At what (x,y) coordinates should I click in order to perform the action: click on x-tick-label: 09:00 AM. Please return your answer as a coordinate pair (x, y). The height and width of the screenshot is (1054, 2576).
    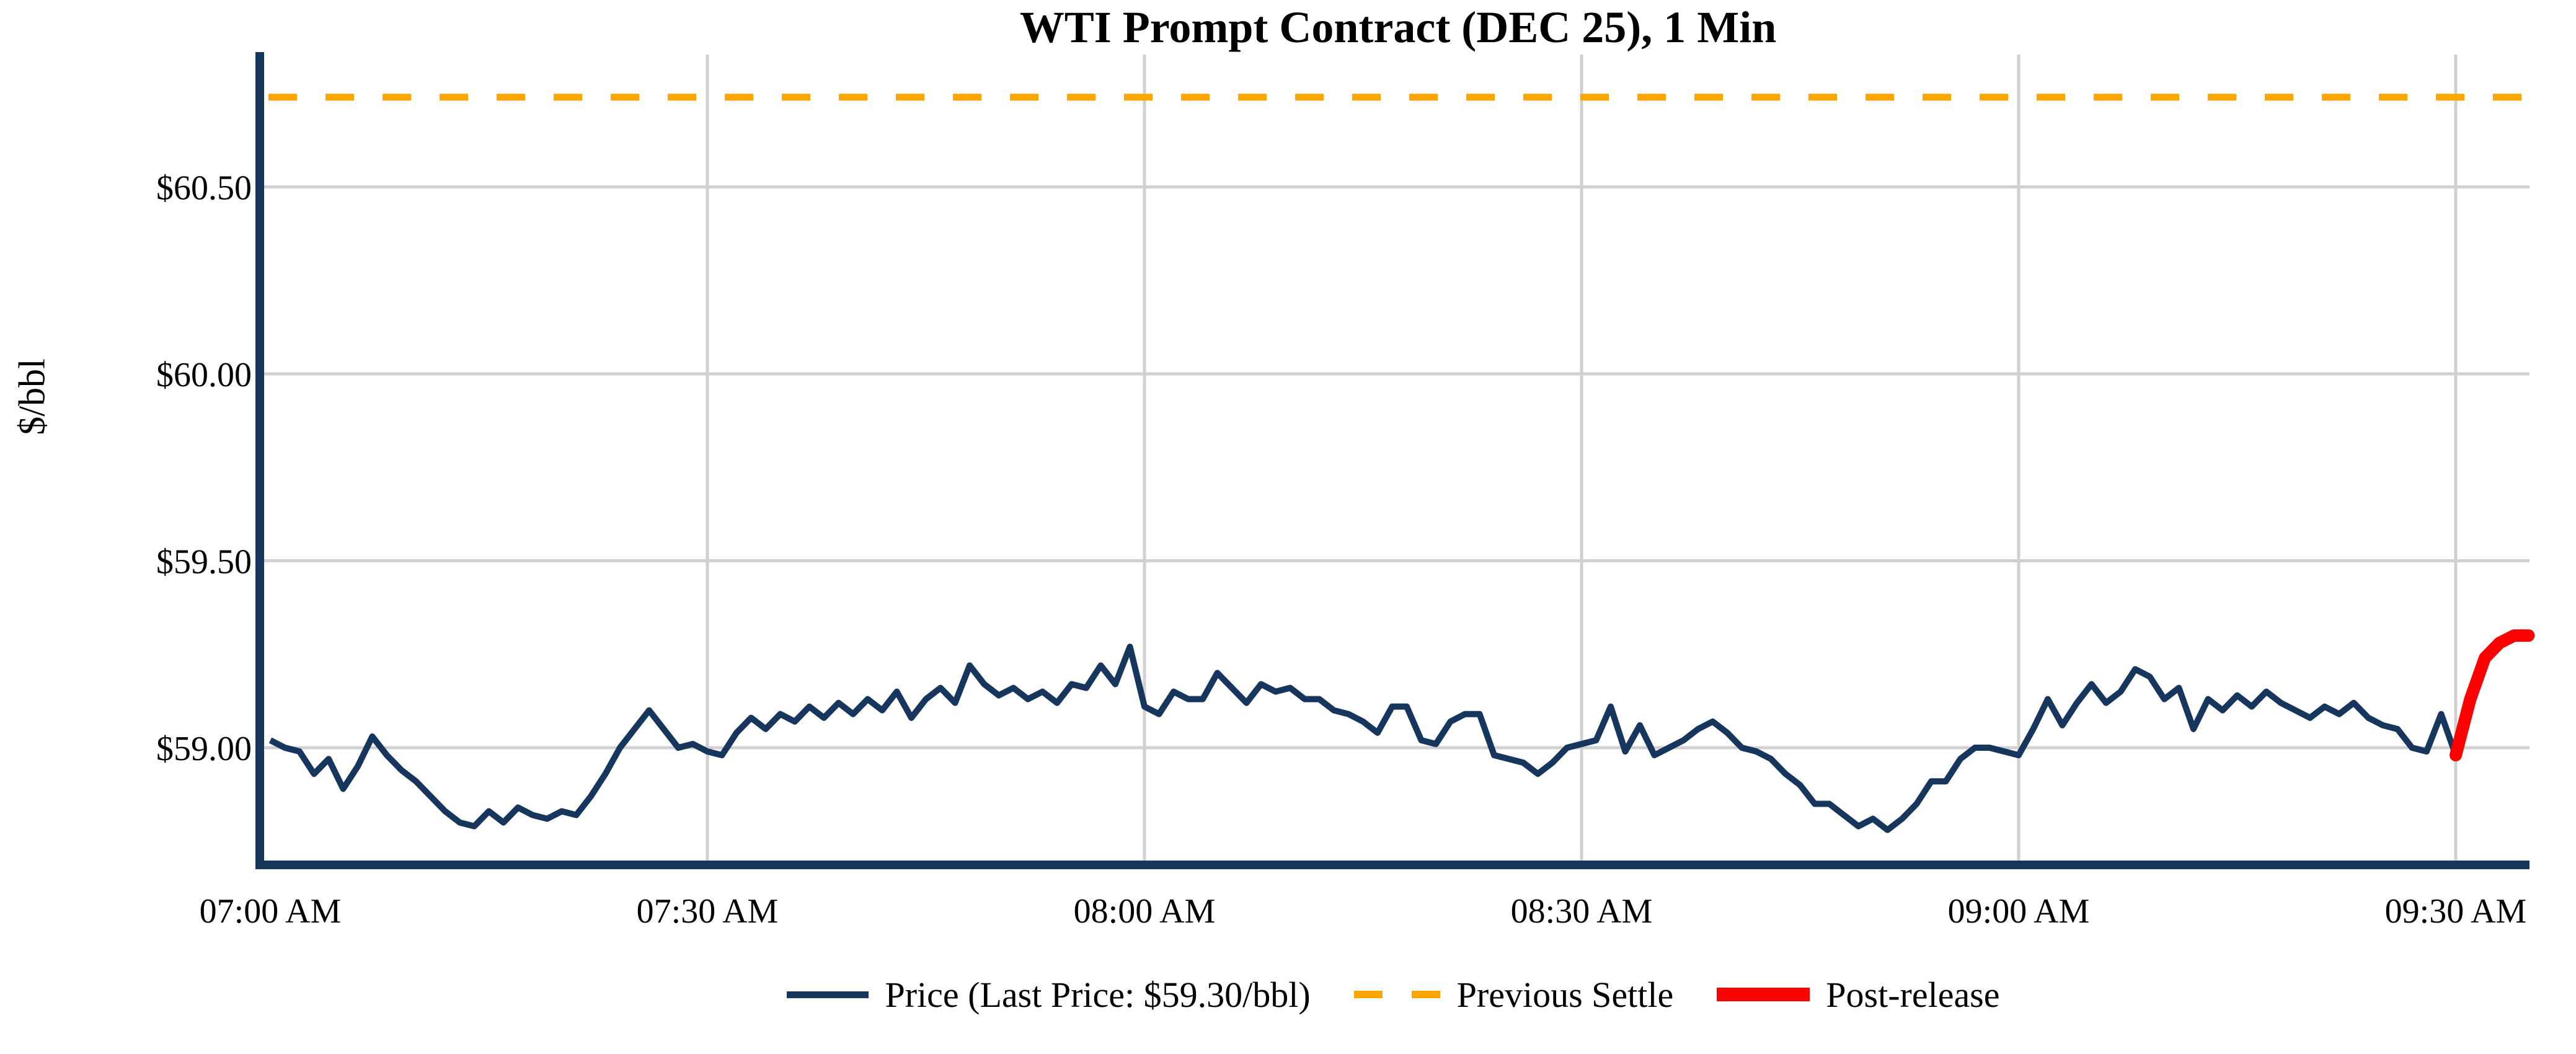
    Looking at the image, I should click on (2019, 911).